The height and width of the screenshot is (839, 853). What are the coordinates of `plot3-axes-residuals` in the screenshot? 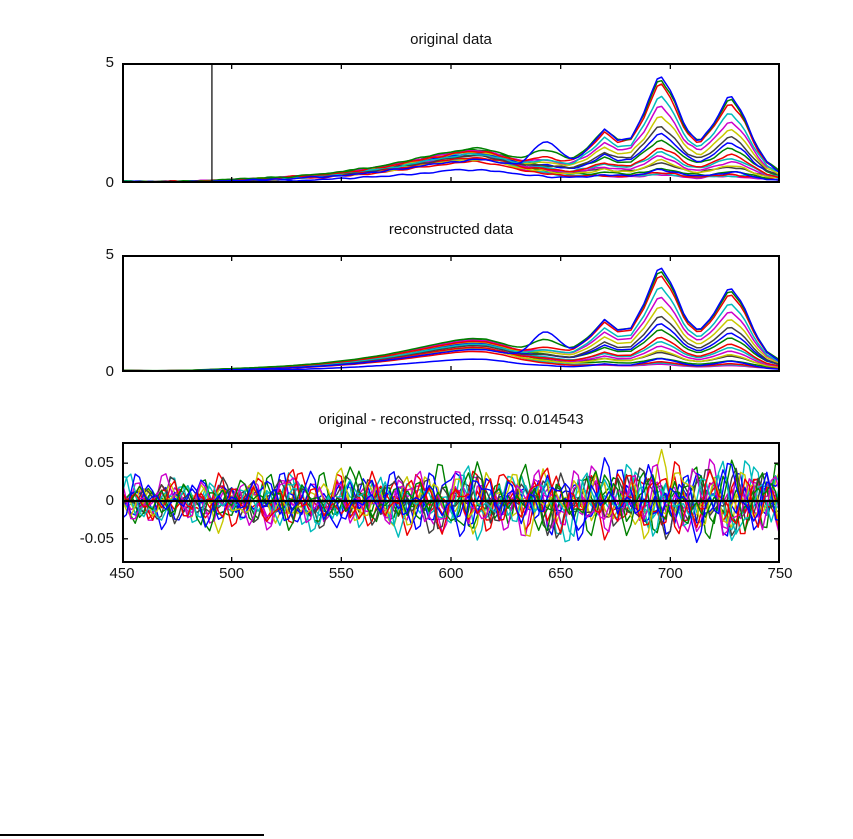 It's located at (451, 502).